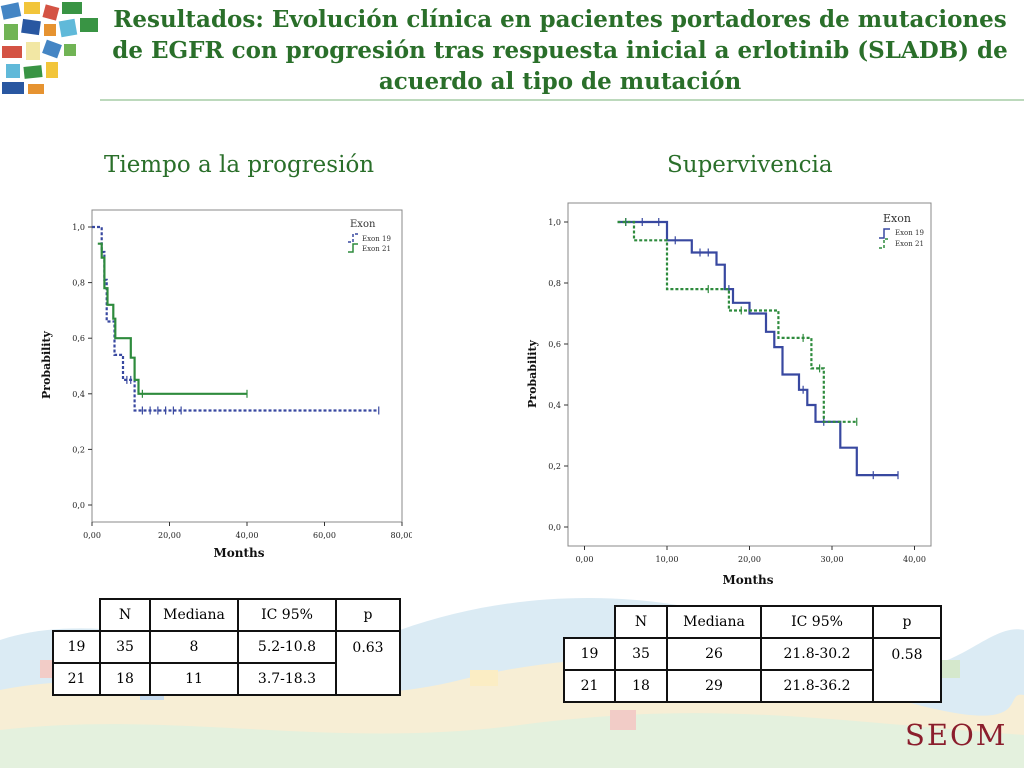 The height and width of the screenshot is (768, 1024). I want to click on mosaic-logo, so click(55, 49).